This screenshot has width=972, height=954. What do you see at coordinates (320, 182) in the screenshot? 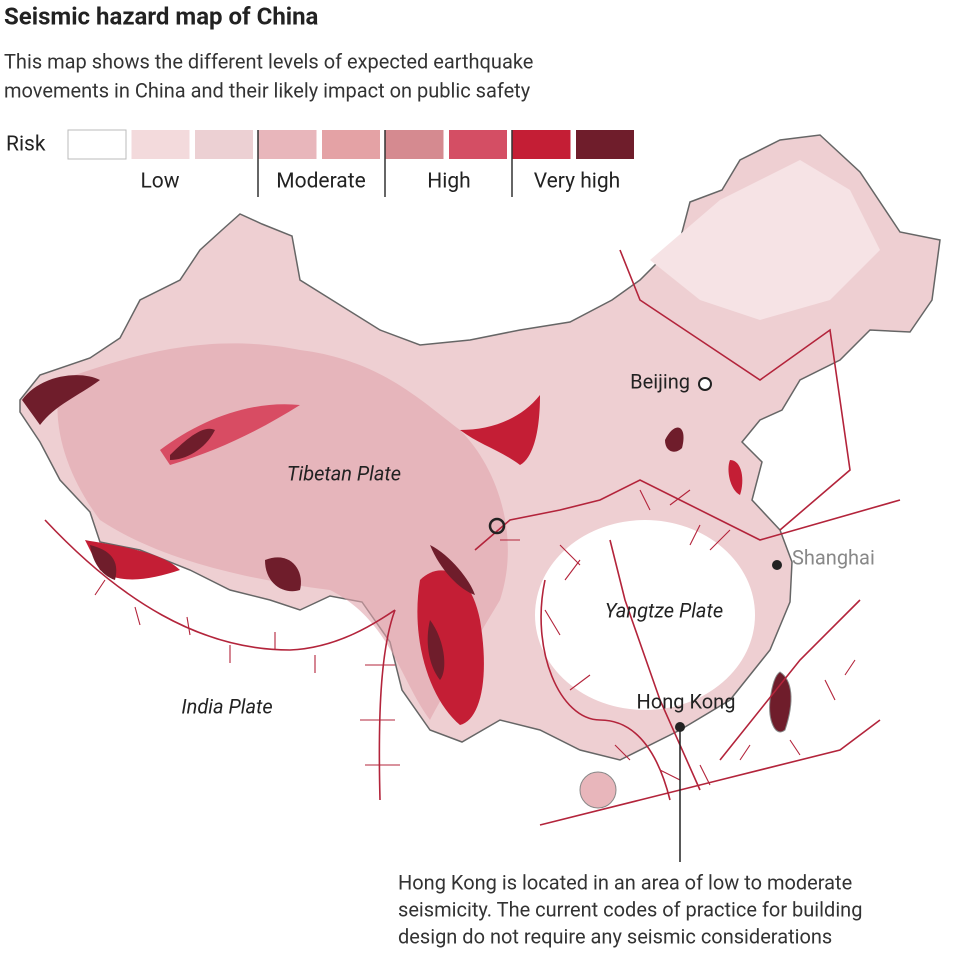
I see `legend-label: Moderate` at bounding box center [320, 182].